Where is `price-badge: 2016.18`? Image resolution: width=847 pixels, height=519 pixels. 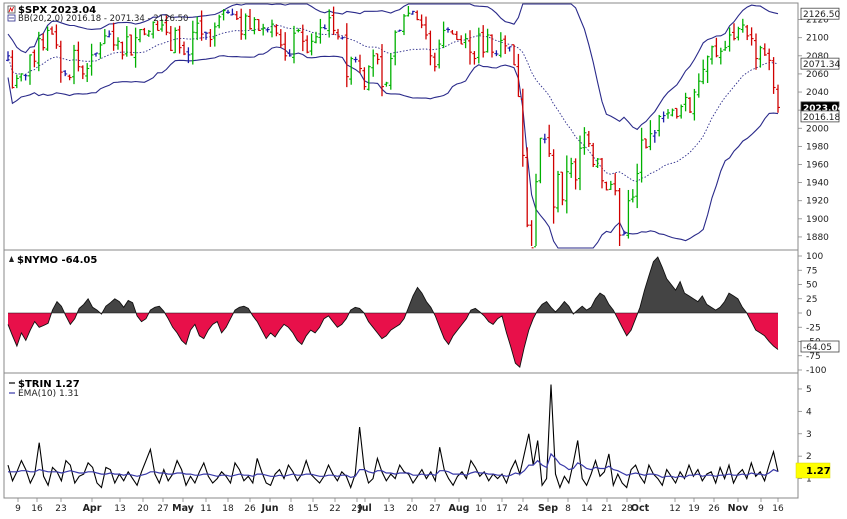
price-badge: 2016.18 is located at coordinates (820, 116).